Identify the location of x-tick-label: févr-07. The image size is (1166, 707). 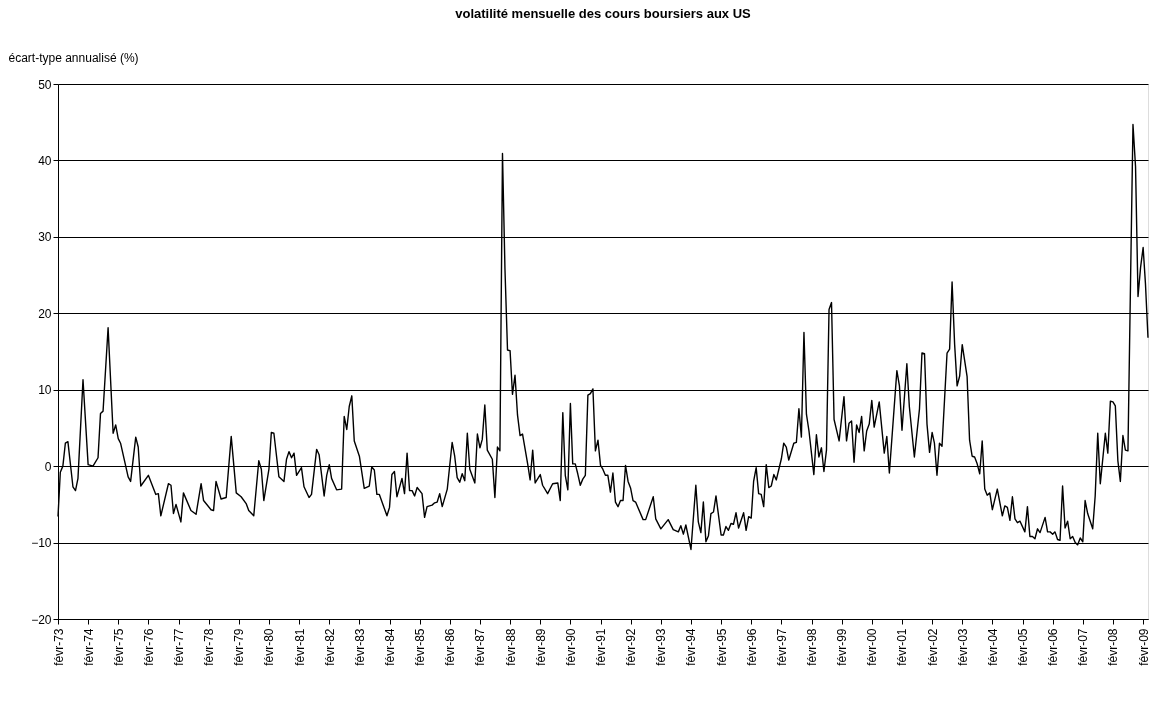
(1083, 647).